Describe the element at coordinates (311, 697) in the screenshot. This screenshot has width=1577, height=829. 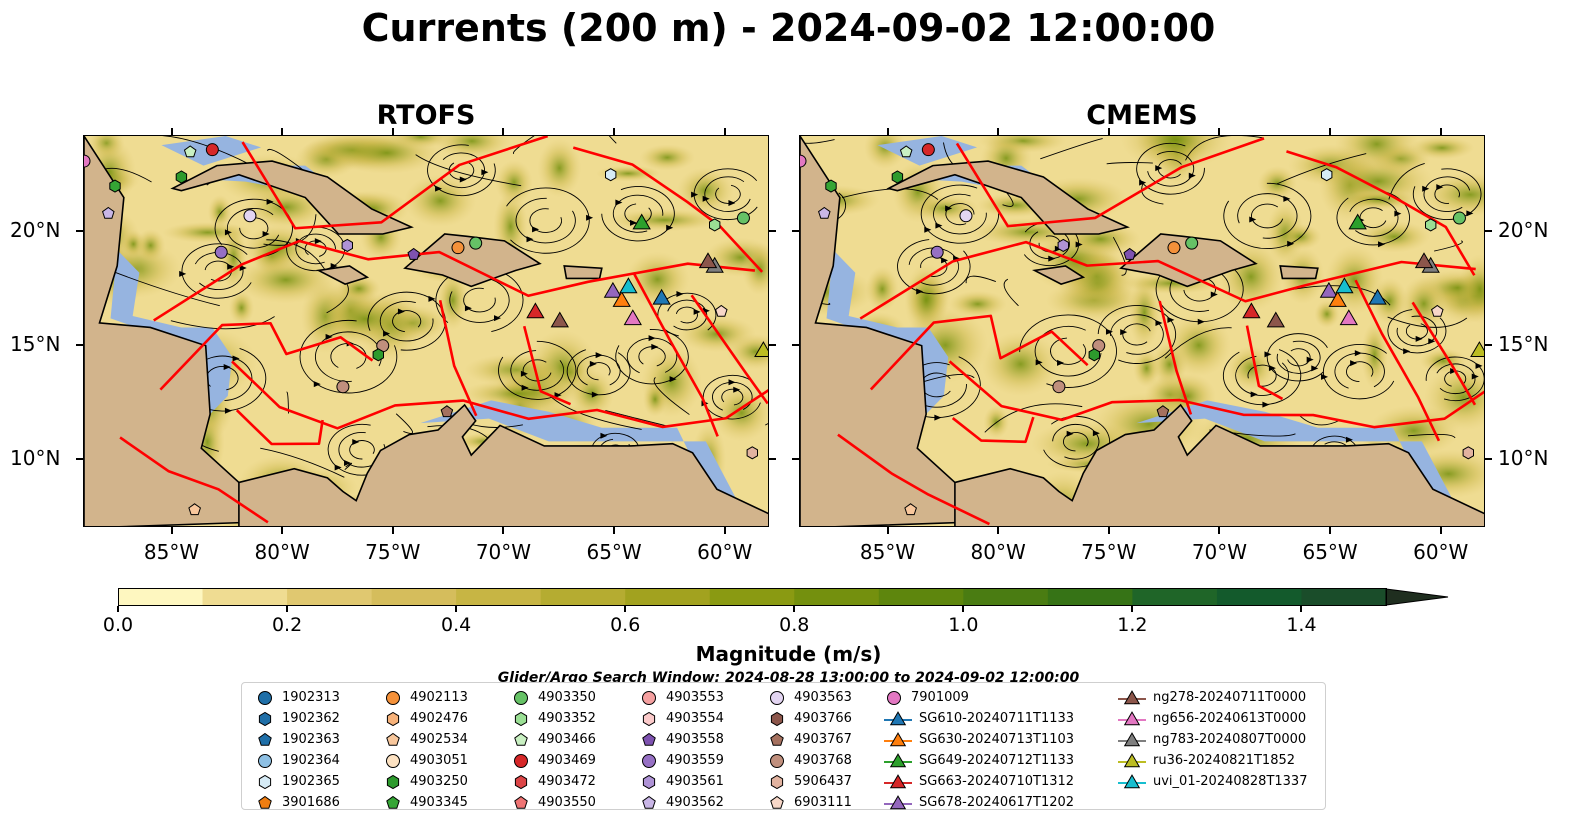
I see `legend-label: 1902313` at that location.